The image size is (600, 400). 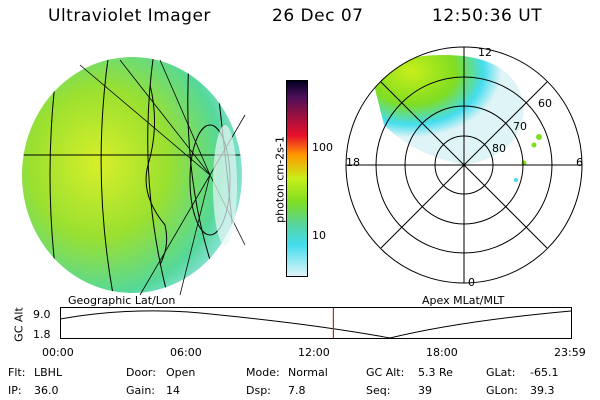 What do you see at coordinates (314, 352) in the screenshot?
I see `alt-xtick-1200: 12:00` at bounding box center [314, 352].